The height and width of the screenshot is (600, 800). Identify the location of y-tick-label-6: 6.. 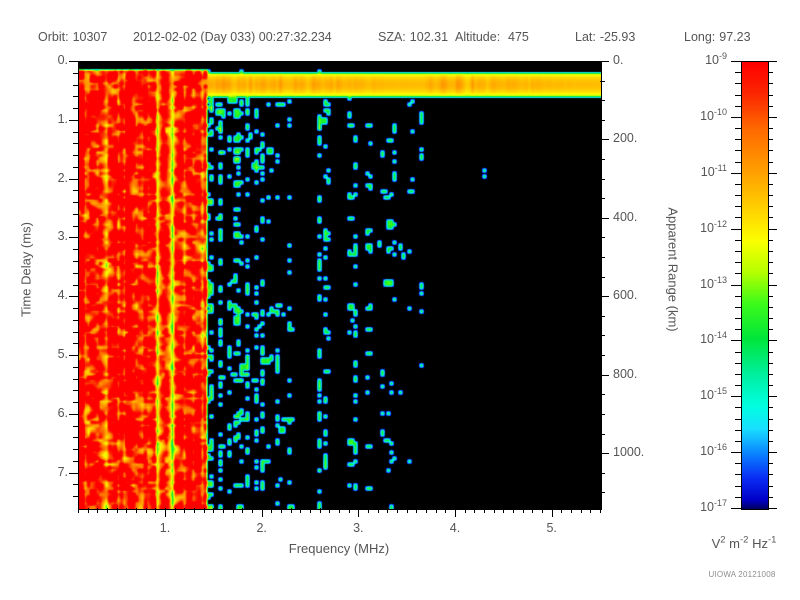
(62, 412).